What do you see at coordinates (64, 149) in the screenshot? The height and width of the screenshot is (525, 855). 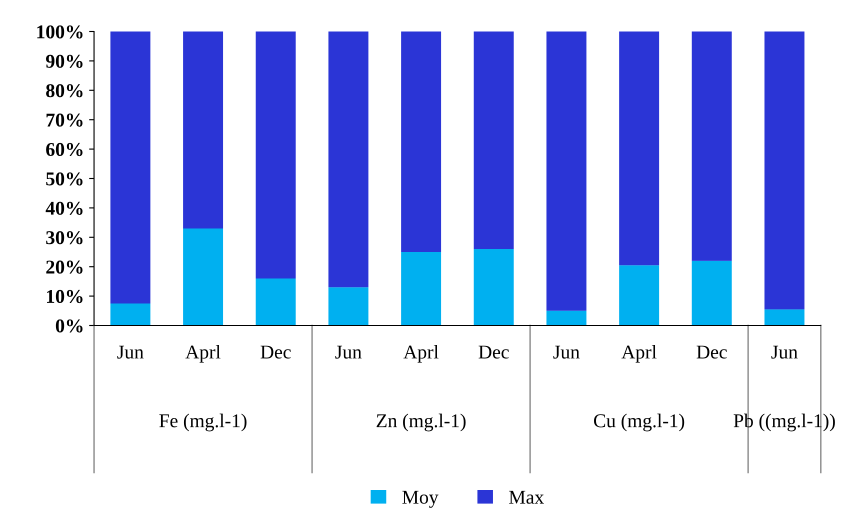 I see `y-tick-label: 60%` at bounding box center [64, 149].